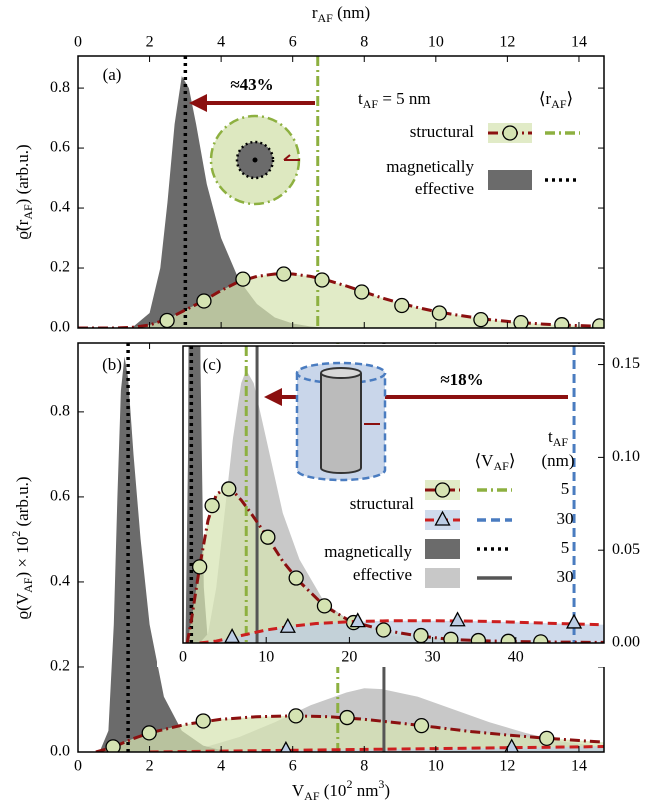 The image size is (652, 808). What do you see at coordinates (626, 363) in the screenshot?
I see `y-tick-label: 0.15` at bounding box center [626, 363].